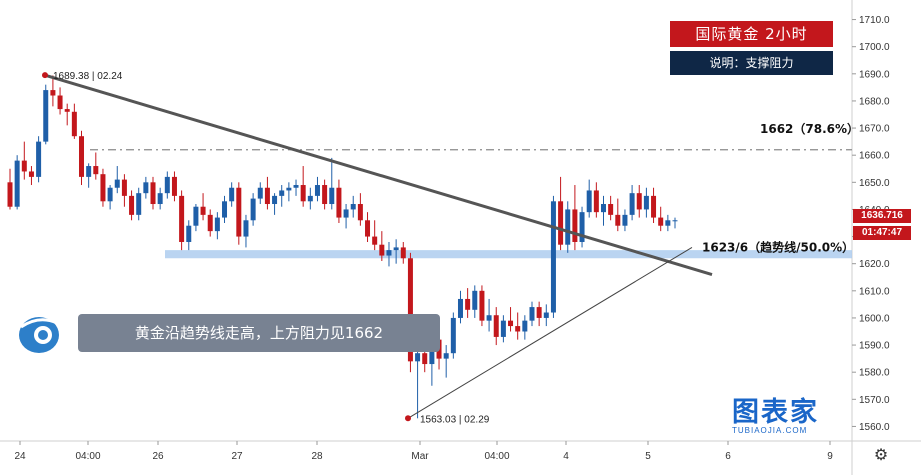  I want to click on y-tick-label: 1580.0, so click(874, 373).